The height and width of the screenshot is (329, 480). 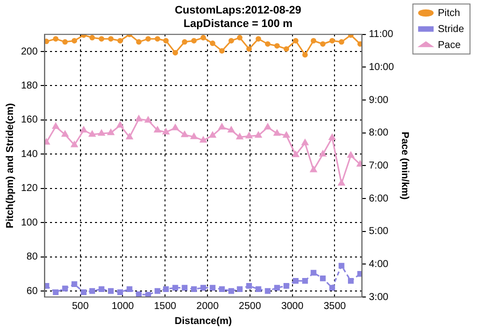 What do you see at coordinates (381, 67) in the screenshot?
I see `y2-tick-label: 10:00` at bounding box center [381, 67].